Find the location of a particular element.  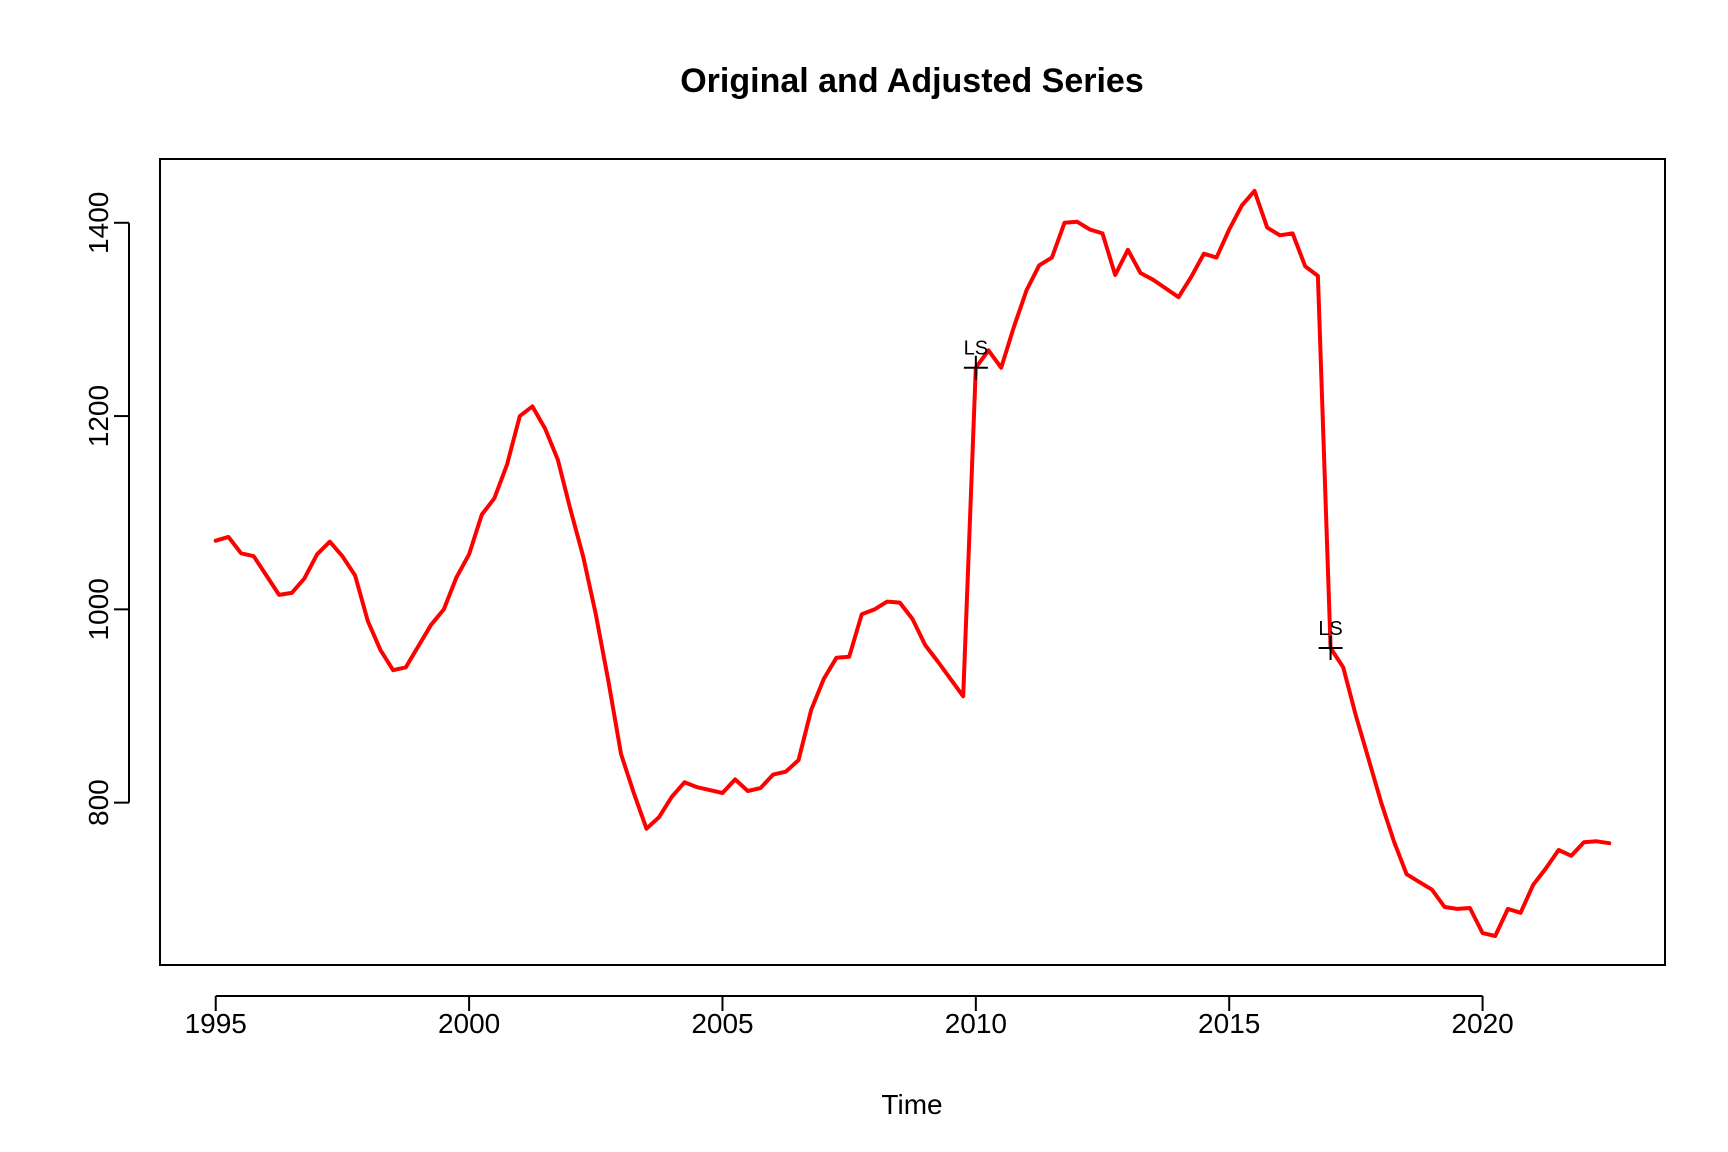

x-tick-label: 2020 is located at coordinates (1482, 1023).